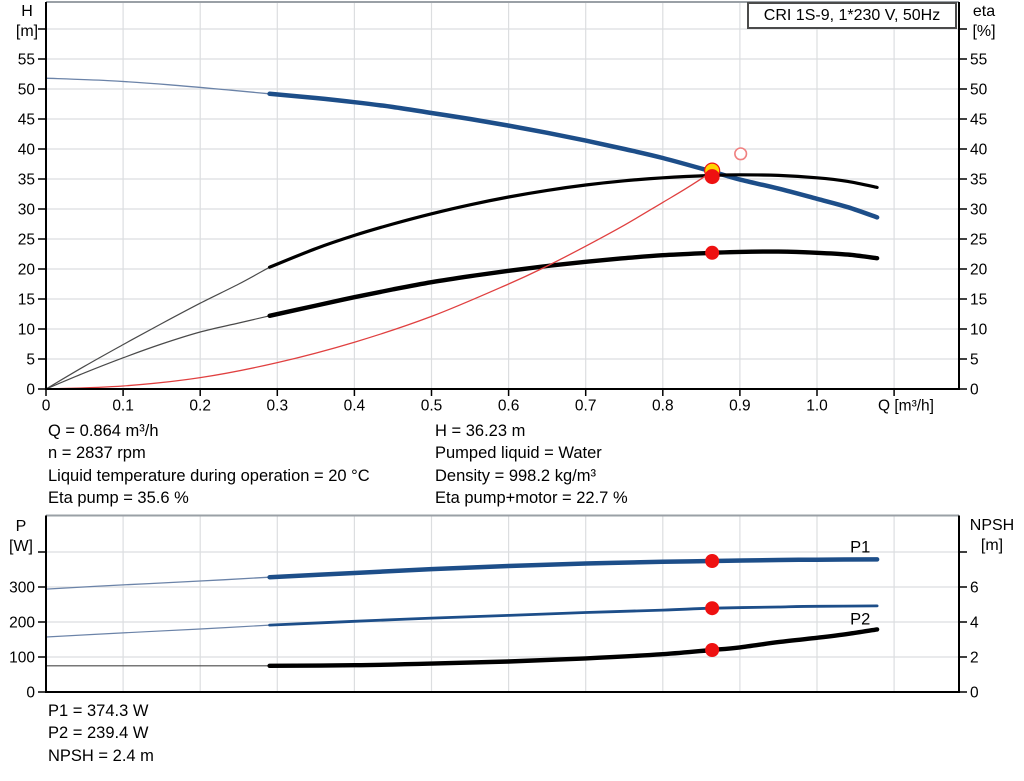 The height and width of the screenshot is (781, 1024). What do you see at coordinates (573, 615) in the screenshot?
I see `p2-curve` at bounding box center [573, 615].